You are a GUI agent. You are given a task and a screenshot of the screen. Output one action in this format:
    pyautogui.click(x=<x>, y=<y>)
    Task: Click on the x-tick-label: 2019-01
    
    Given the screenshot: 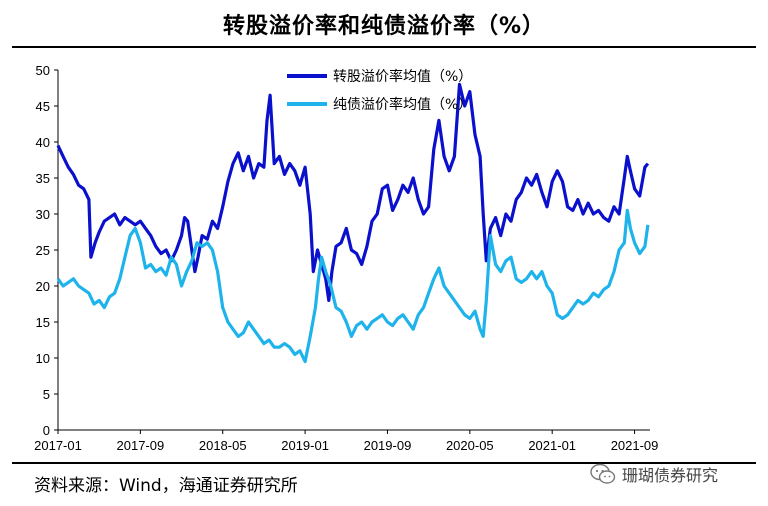 What is the action you would take?
    pyautogui.click(x=305, y=445)
    